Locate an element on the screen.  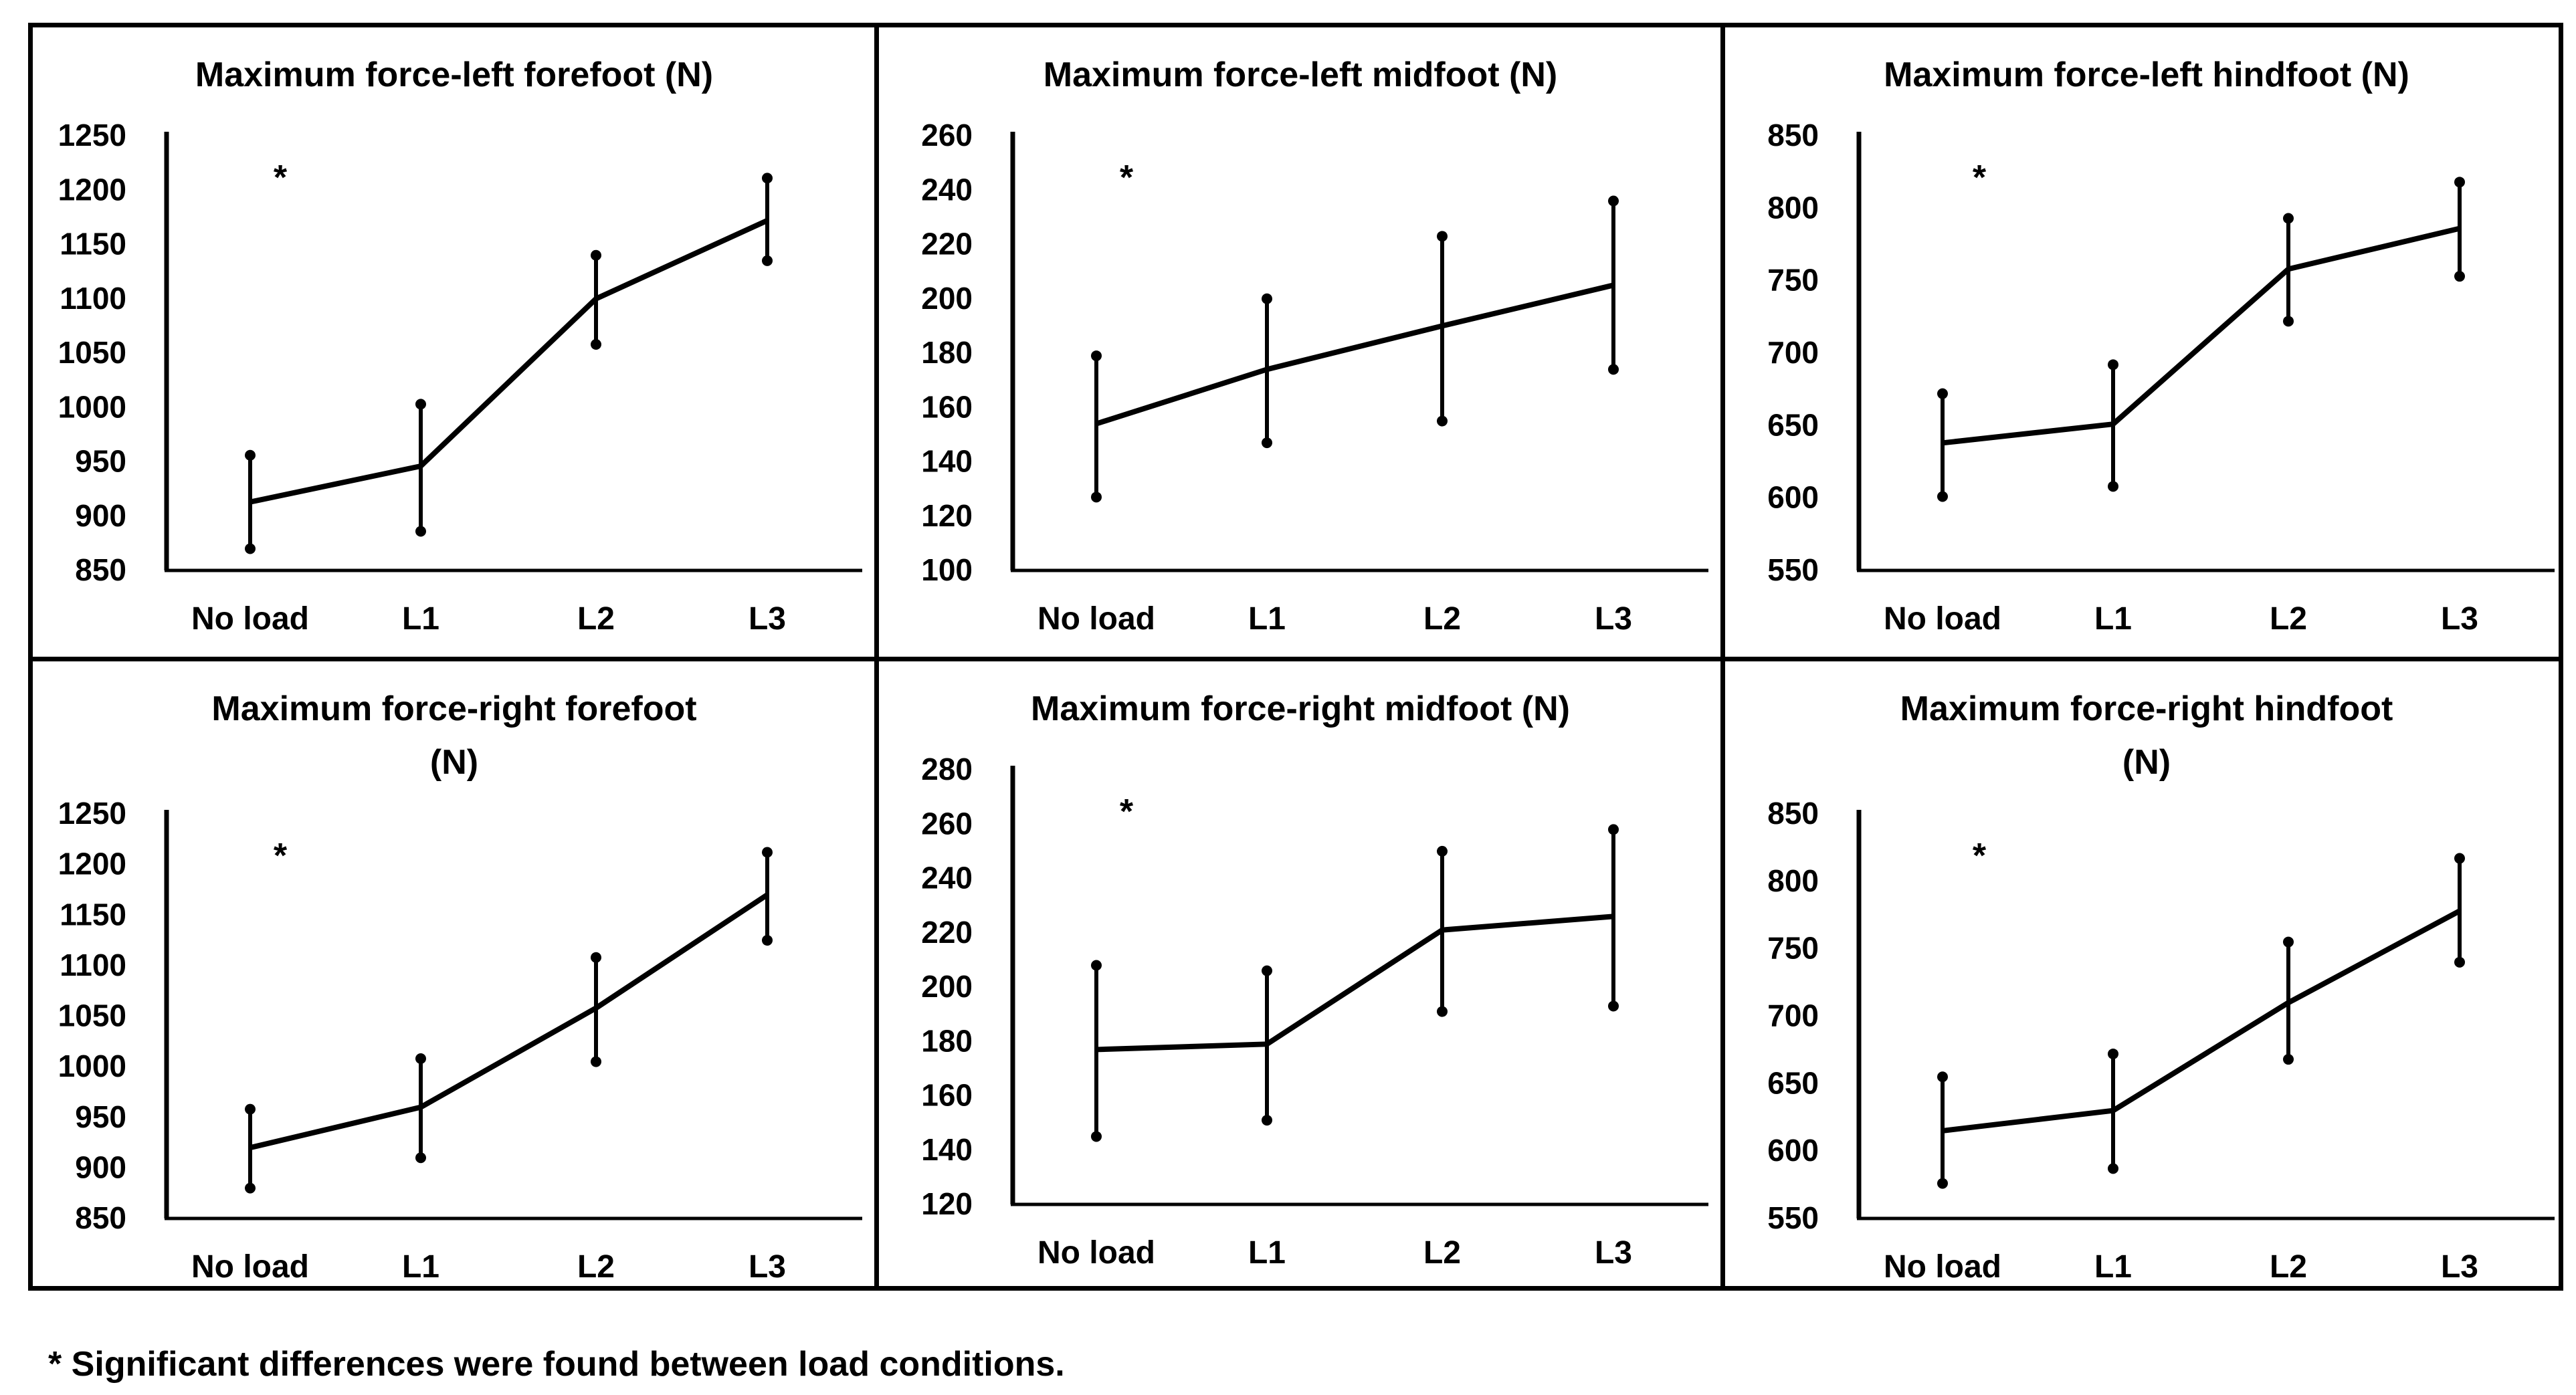
y-tick-label: 240 is located at coordinates (947, 189).